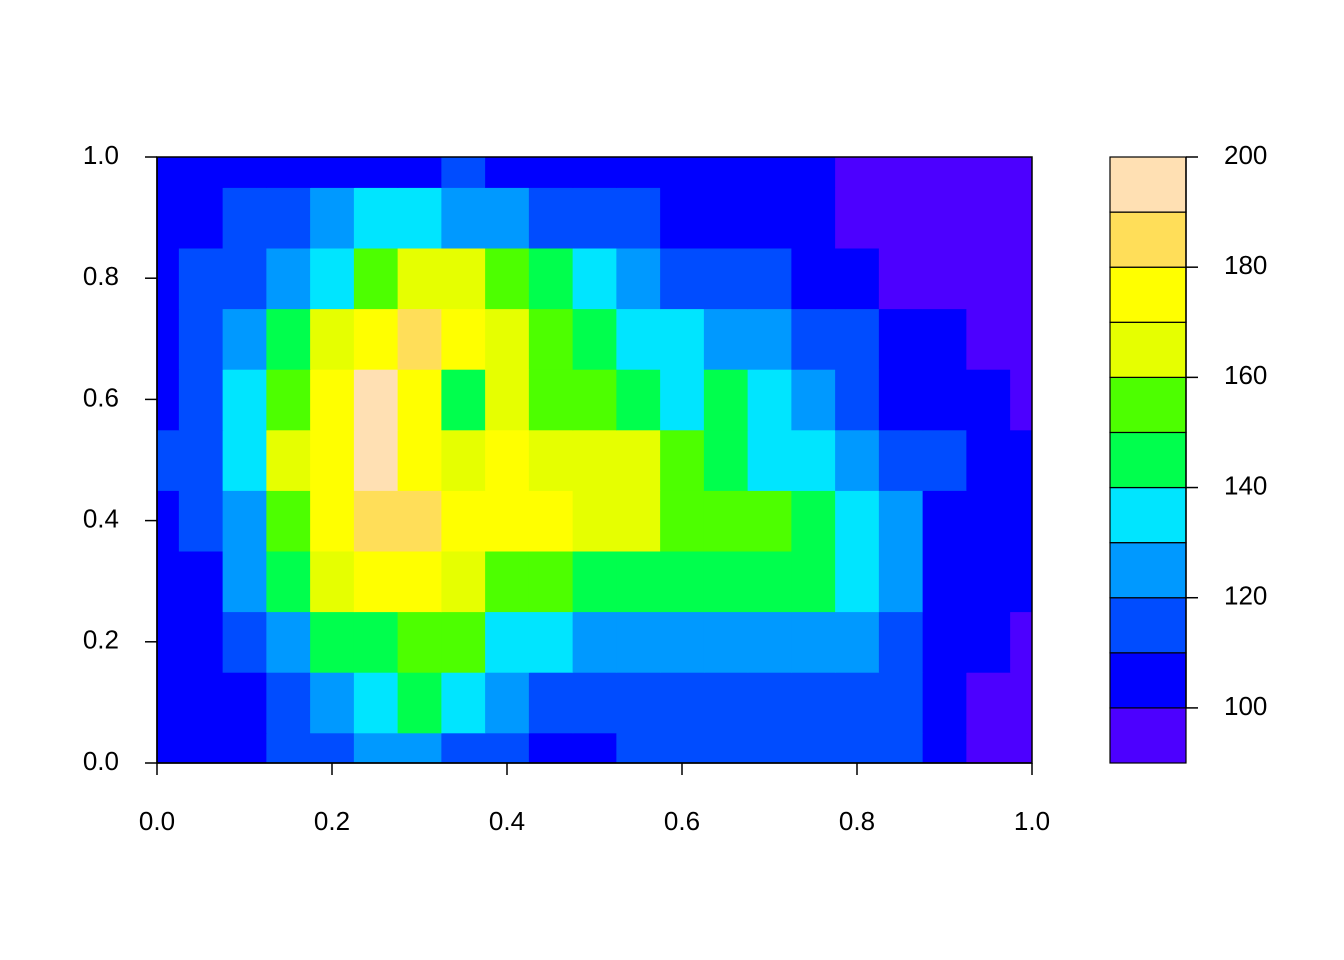 The image size is (1344, 960). I want to click on x-tick-label: 0.0, so click(157, 821).